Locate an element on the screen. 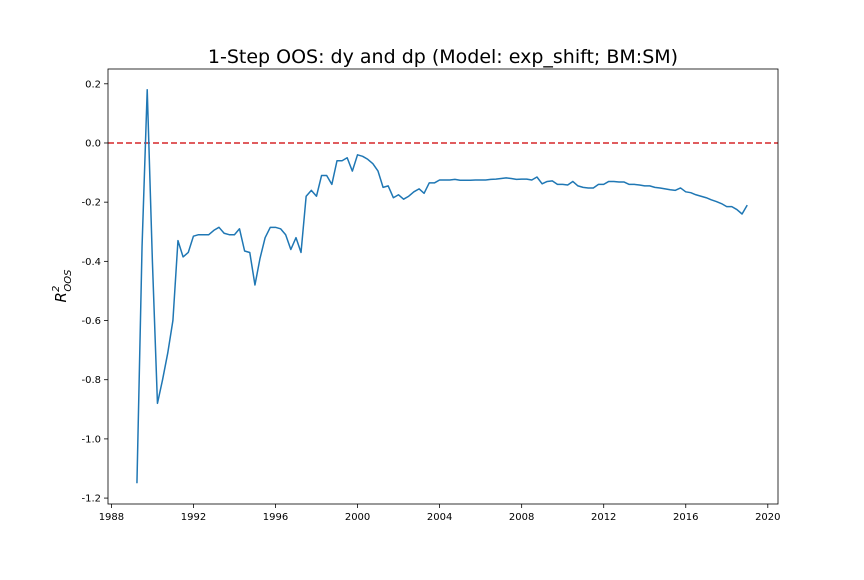 Image resolution: width=864 pixels, height=580 pixels. x-tick-label: 2020 is located at coordinates (767, 517).